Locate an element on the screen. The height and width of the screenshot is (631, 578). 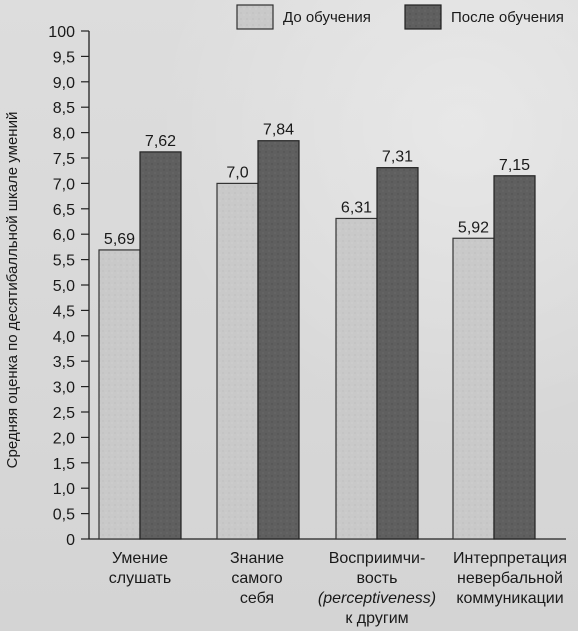
y-tick-label: 3,5 is located at coordinates (64, 362).